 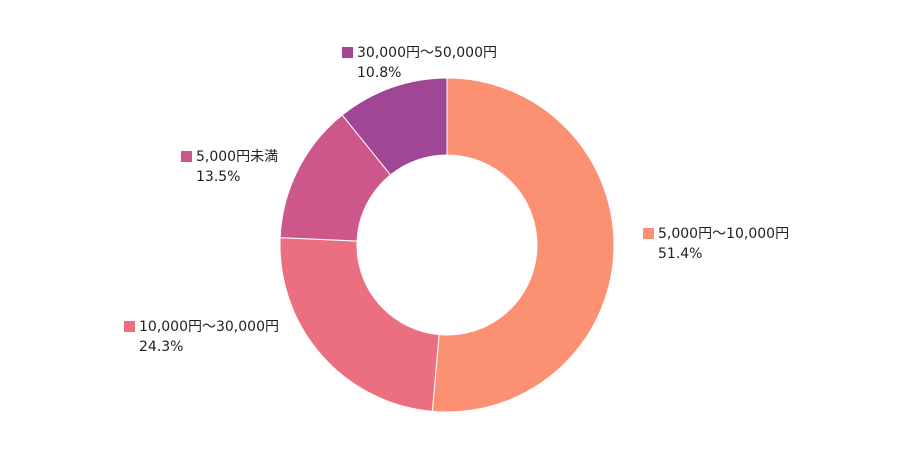 What do you see at coordinates (161, 347) in the screenshot?
I see `slice-percent: 24.3%` at bounding box center [161, 347].